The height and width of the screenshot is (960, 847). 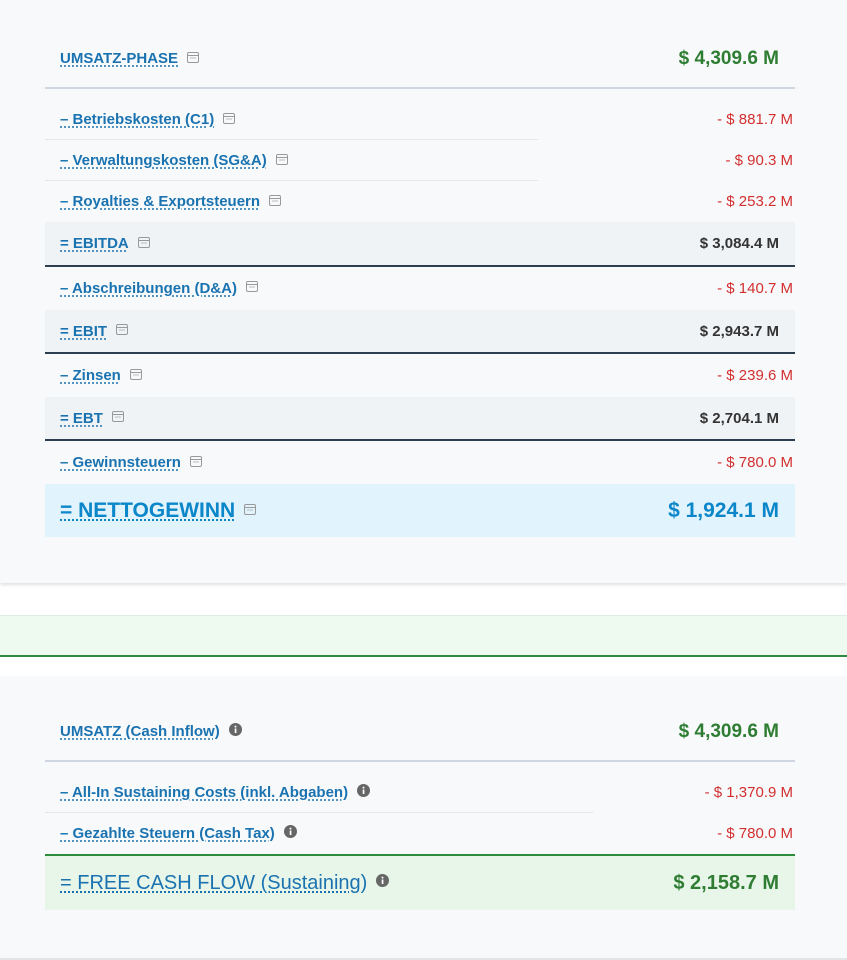 I want to click on label-wrap: – Gewinnsteuern, so click(x=131, y=463).